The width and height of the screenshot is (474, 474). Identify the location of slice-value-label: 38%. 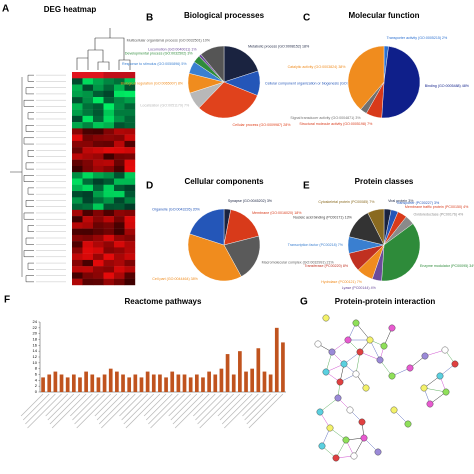
(195, 279).